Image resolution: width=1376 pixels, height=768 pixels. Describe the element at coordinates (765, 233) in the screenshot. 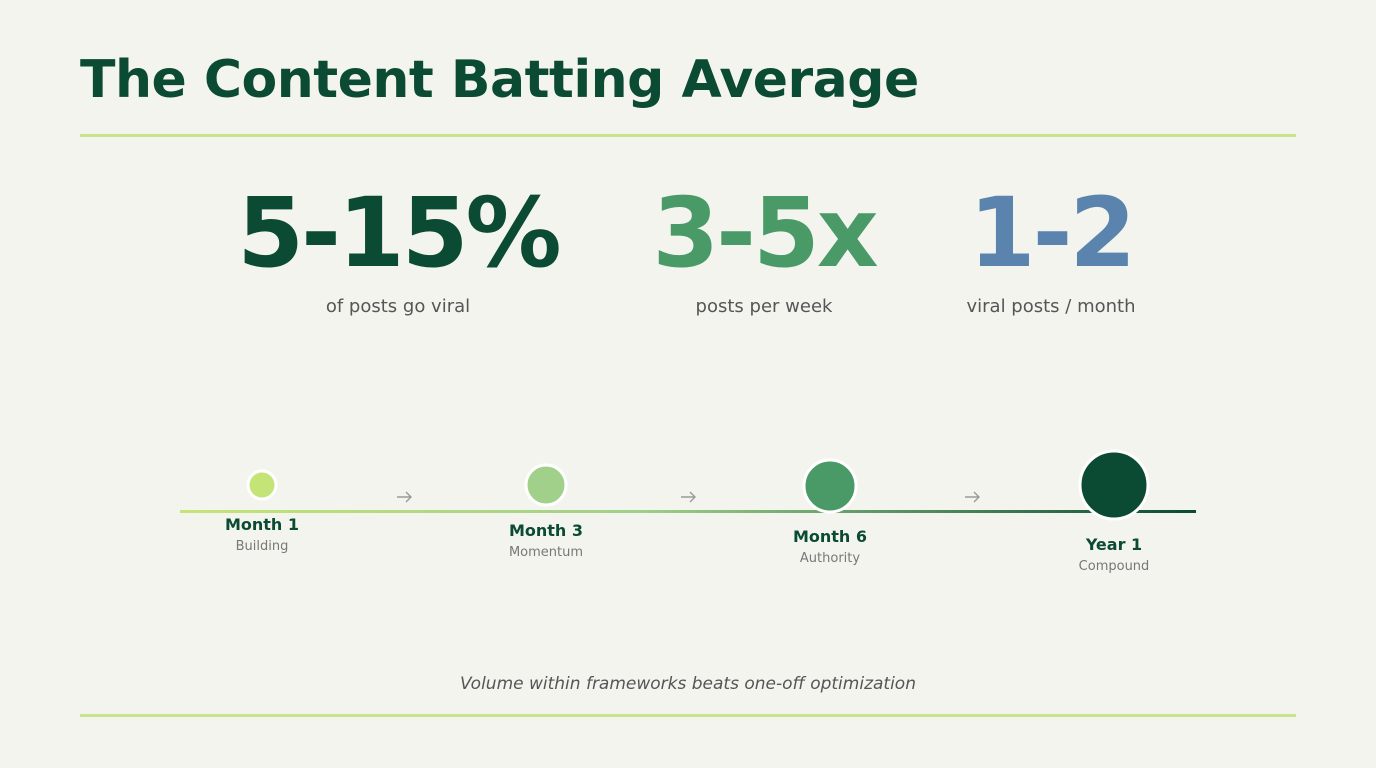

I see `stat-value: 3-5x` at that location.